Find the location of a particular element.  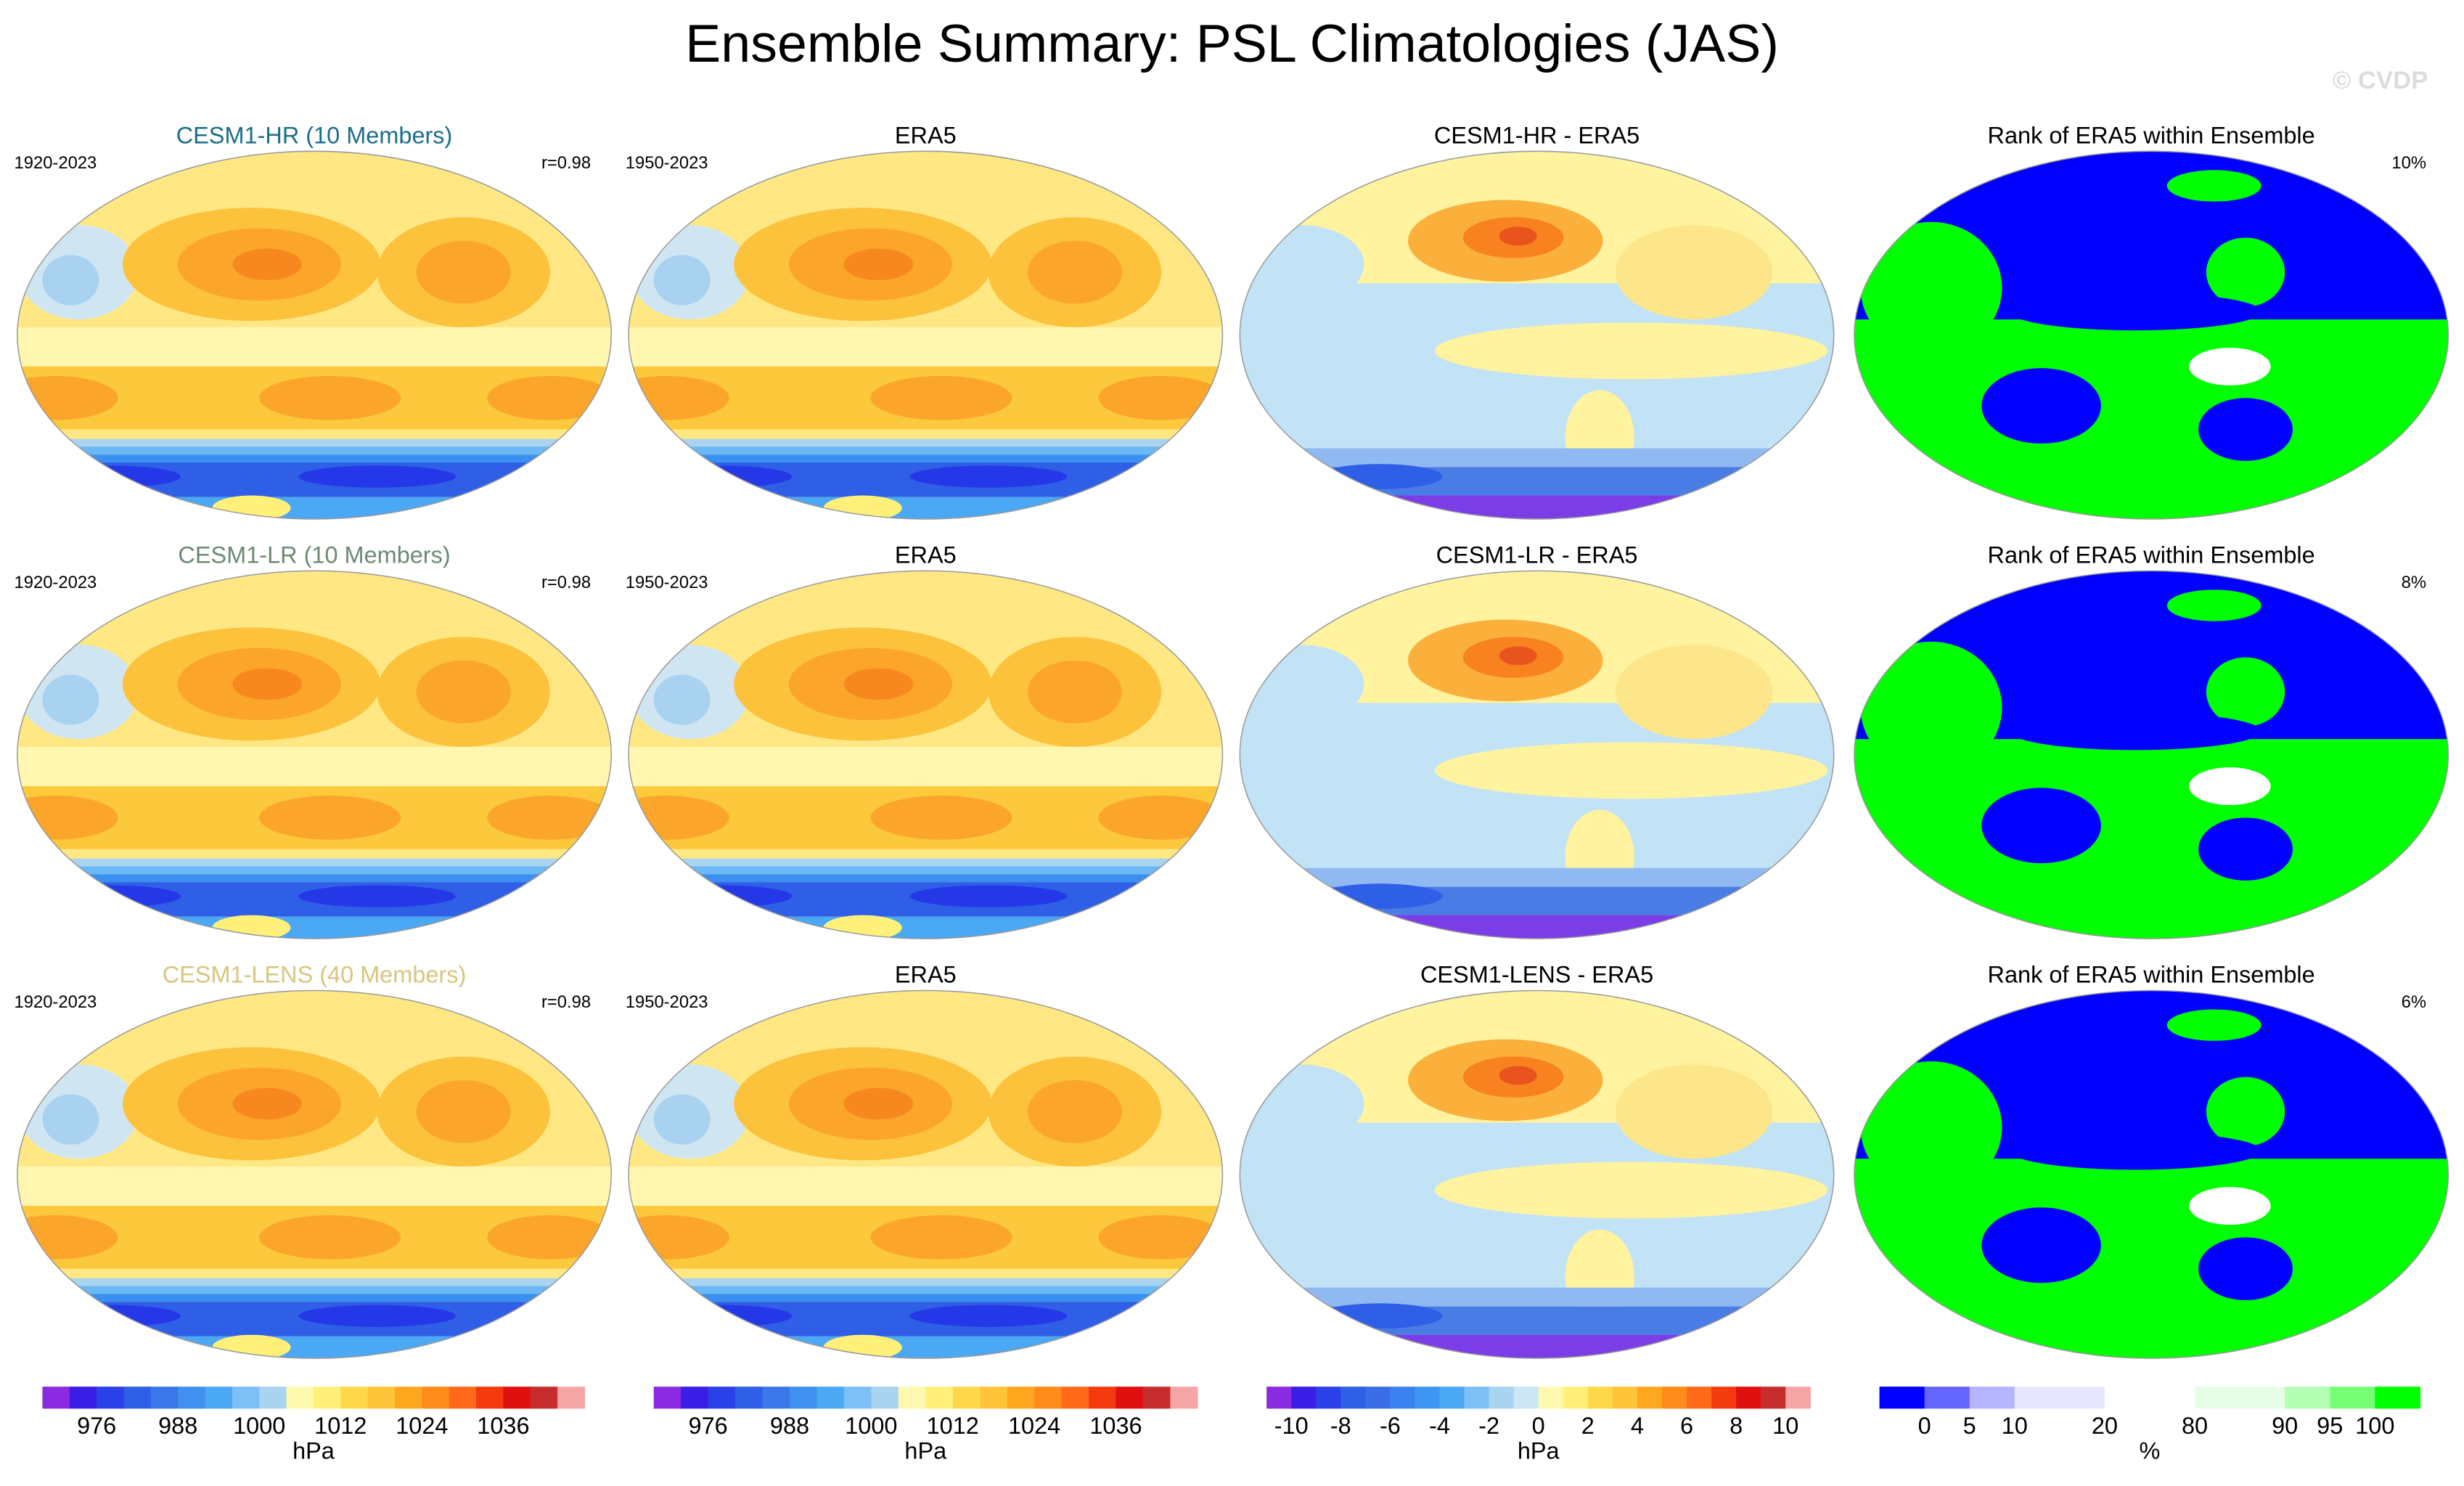

colorbar-label: 4 is located at coordinates (1638, 1426).